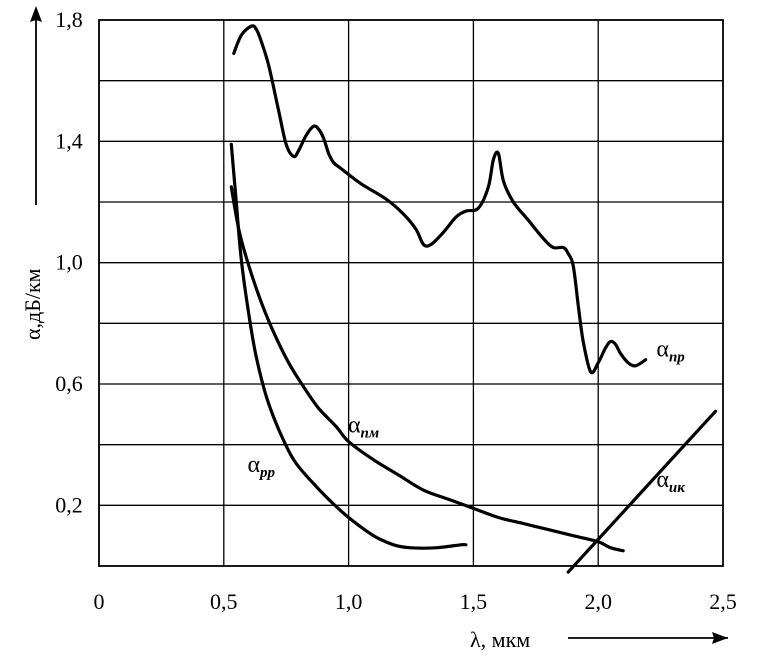 The width and height of the screenshot is (764, 662). Describe the element at coordinates (69, 140) in the screenshot. I see `y-tick-label: 1,4` at that location.